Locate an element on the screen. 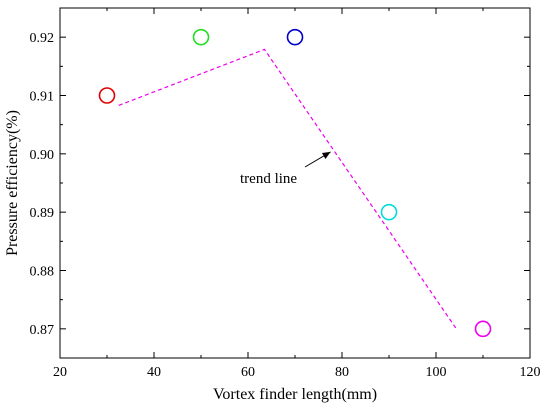  annotation-arrowhead is located at coordinates (326, 155).